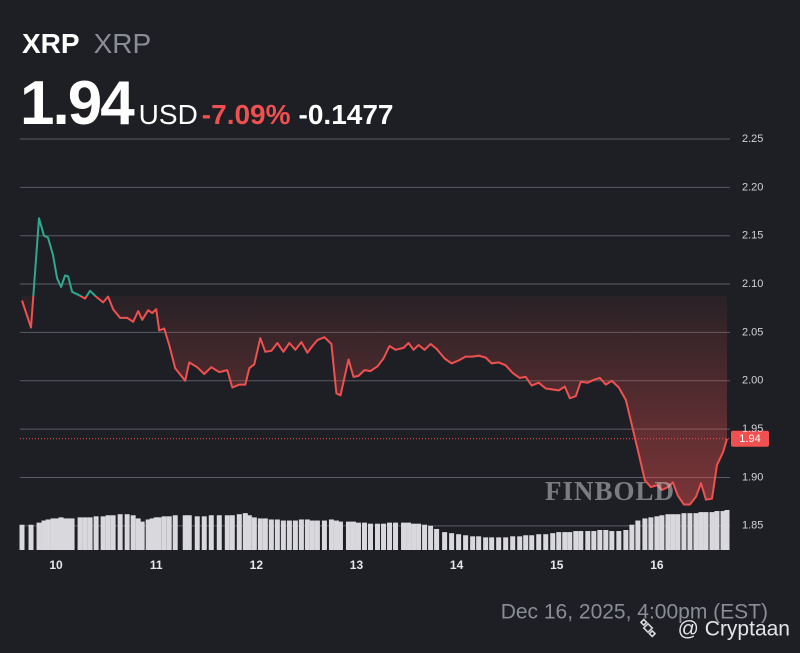  I want to click on price-header: 1.94 USD -7.09% -0.1477, so click(206, 103).